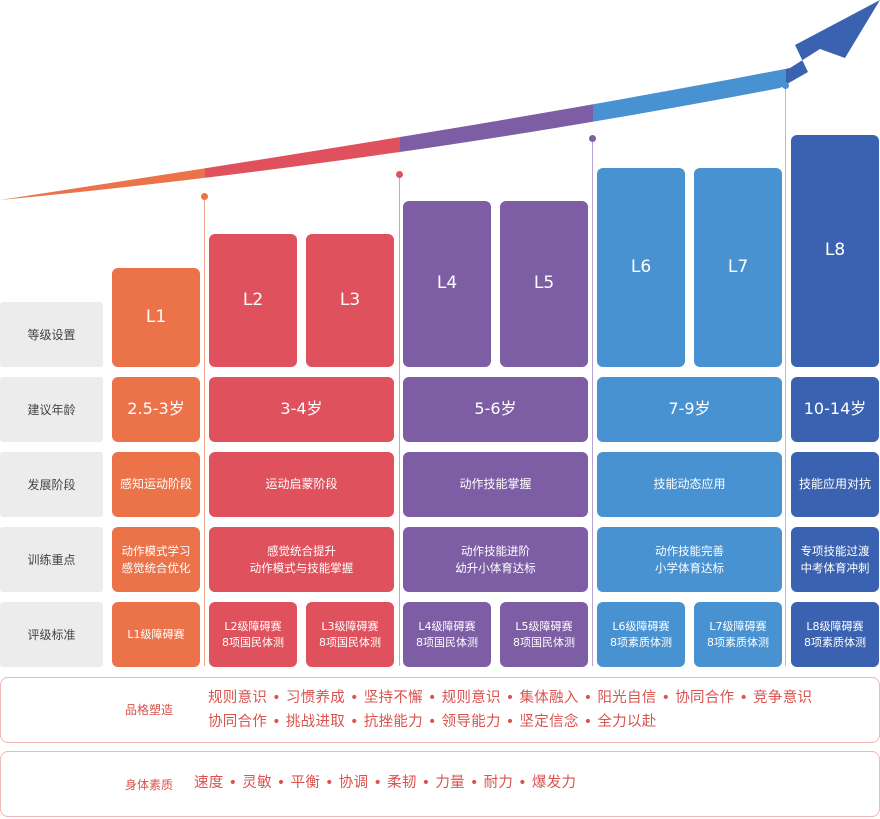 Image resolution: width=880 pixels, height=819 pixels. I want to click on row-label-stage: 发展阶段, so click(51, 484).